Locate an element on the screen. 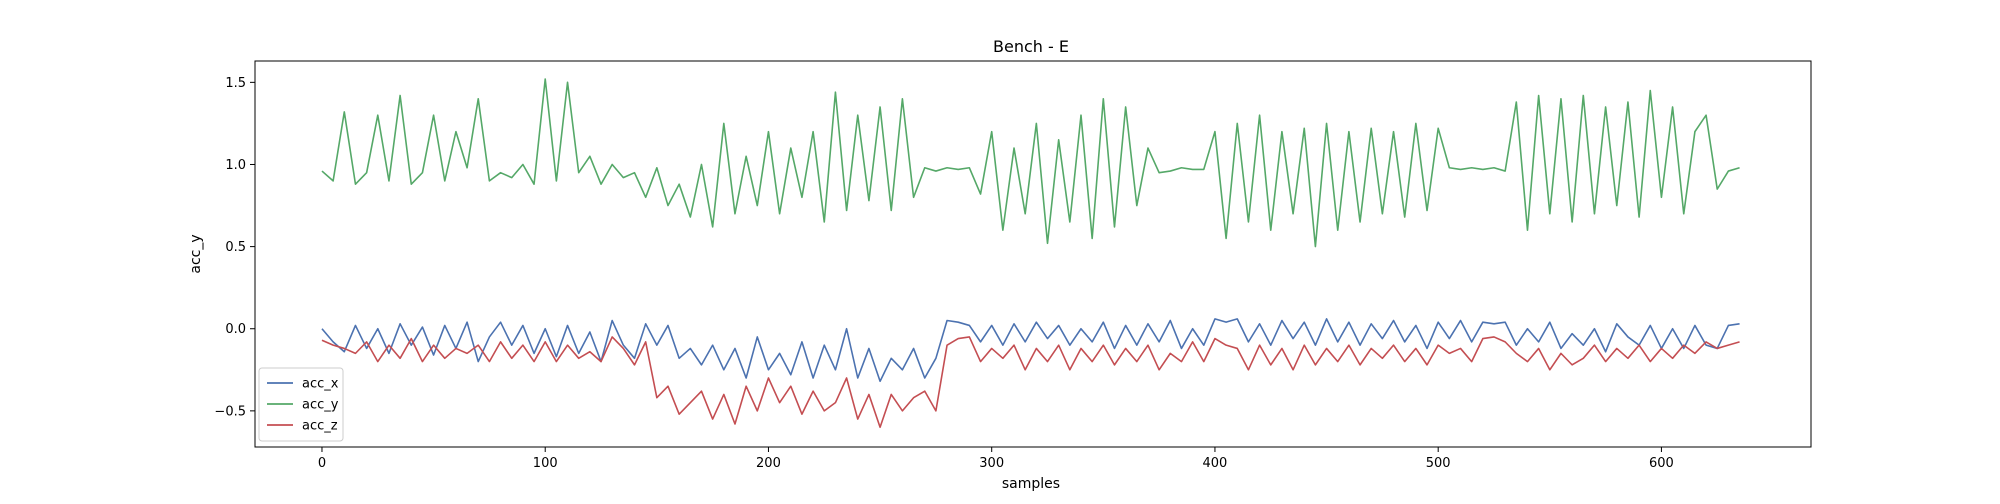  x-axis-label: samples is located at coordinates (1031, 484).